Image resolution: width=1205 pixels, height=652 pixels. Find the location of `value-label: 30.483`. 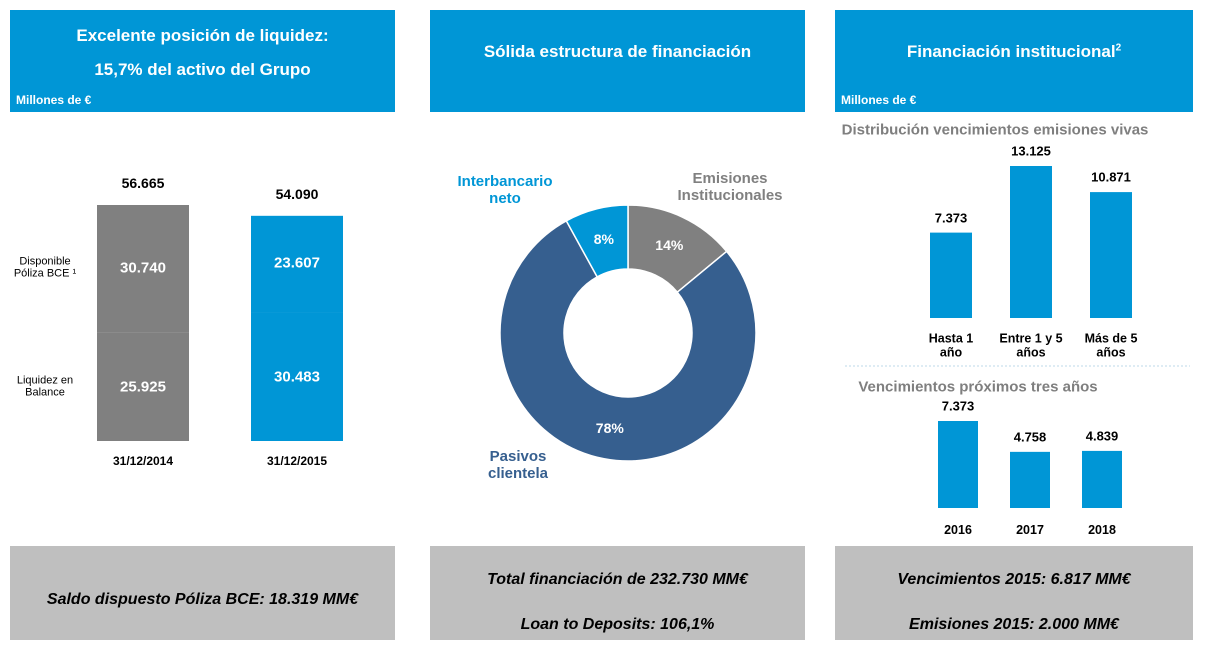

value-label: 30.483 is located at coordinates (297, 377).